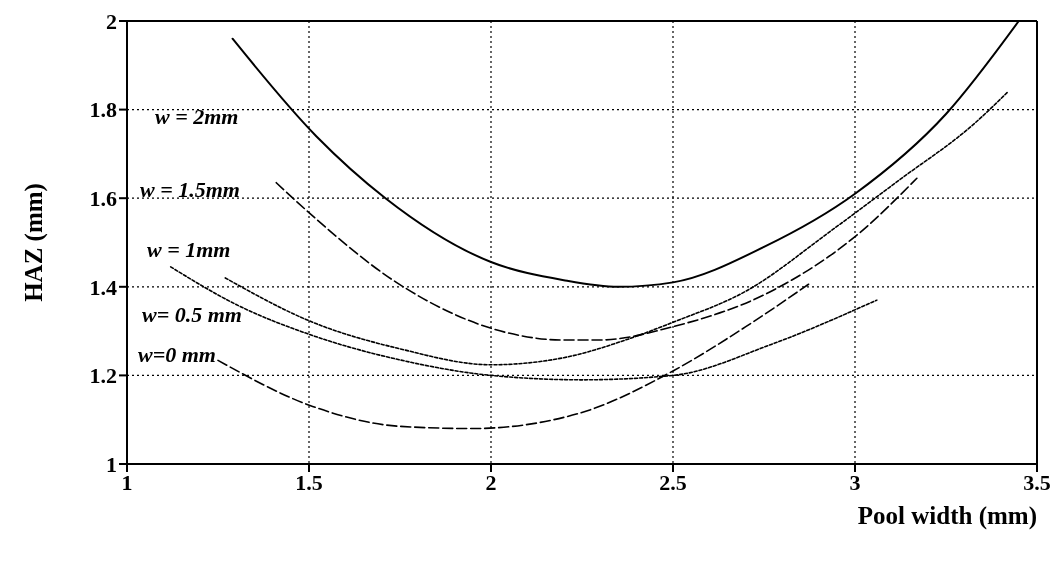 The image size is (1061, 572). Describe the element at coordinates (111, 464) in the screenshot. I see `y-tick-label: 1` at that location.